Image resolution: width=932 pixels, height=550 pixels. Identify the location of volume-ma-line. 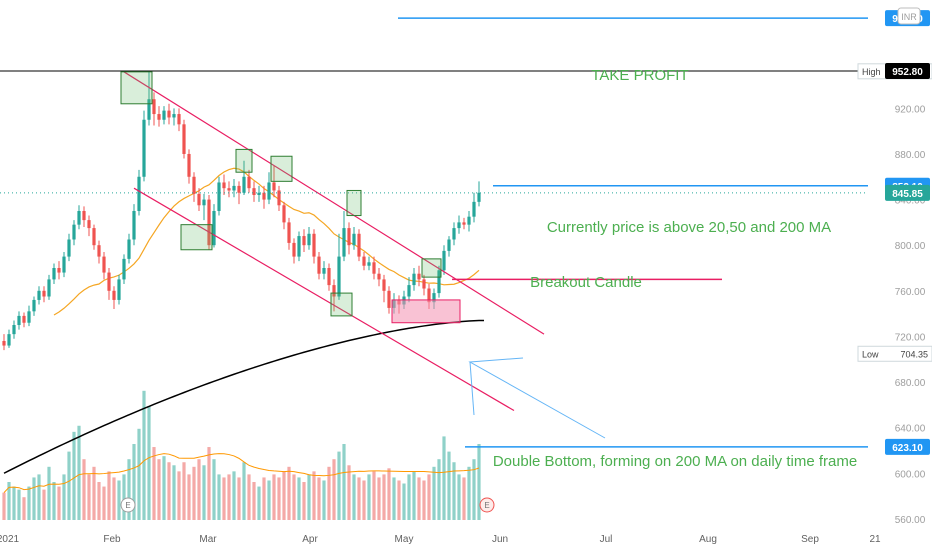
(241, 473).